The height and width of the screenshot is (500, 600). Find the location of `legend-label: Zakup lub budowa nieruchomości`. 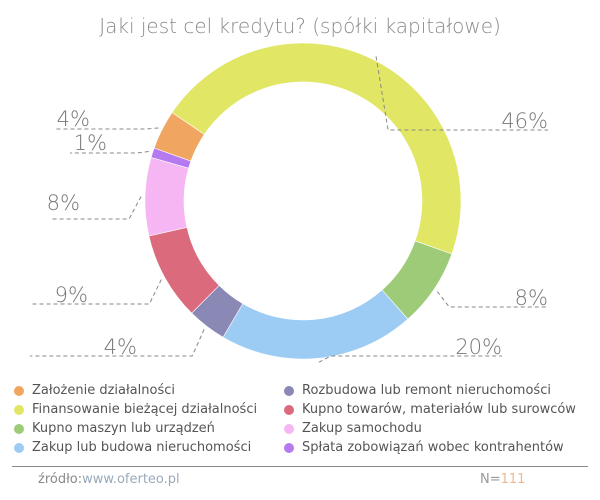

legend-label: Zakup lub budowa nieruchomości is located at coordinates (142, 447).